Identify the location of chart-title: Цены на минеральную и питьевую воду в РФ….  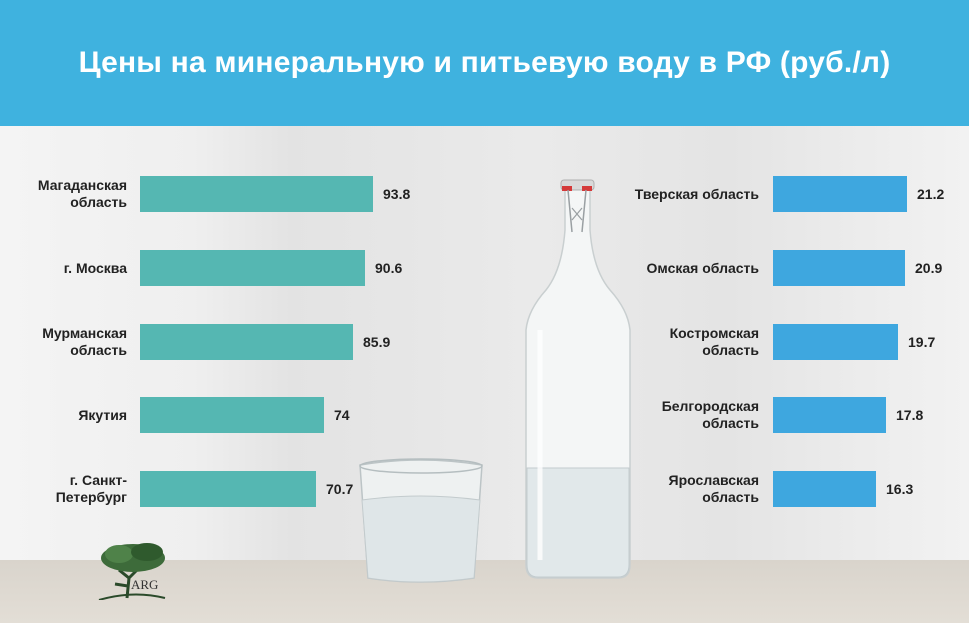
(484, 62).